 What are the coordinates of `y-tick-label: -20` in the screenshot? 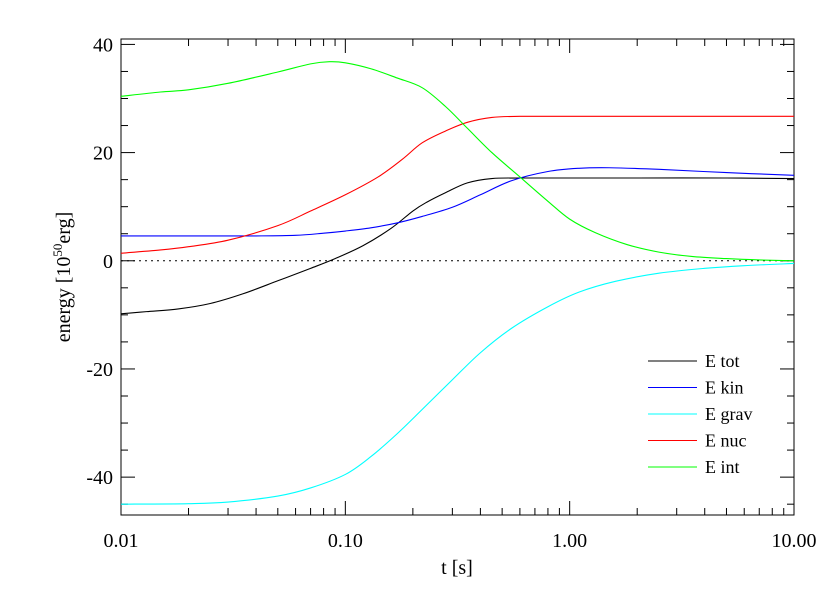 It's located at (99, 370).